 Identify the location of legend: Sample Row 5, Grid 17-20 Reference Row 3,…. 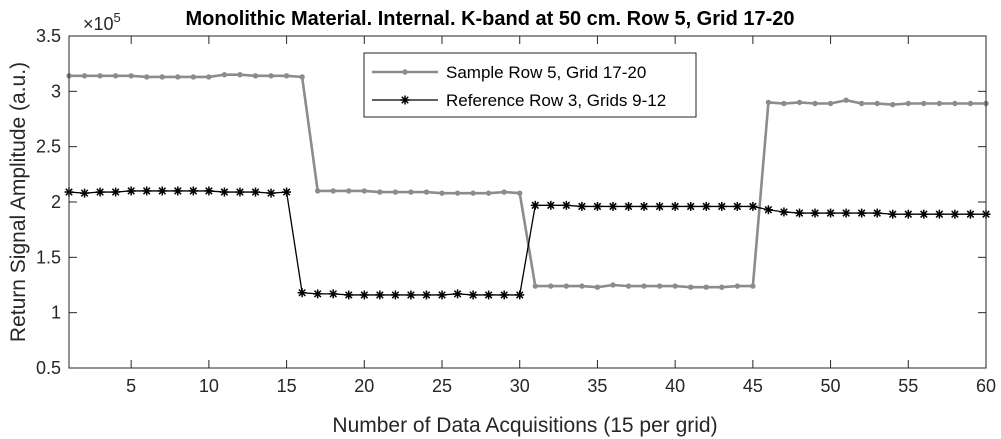
(530, 85).